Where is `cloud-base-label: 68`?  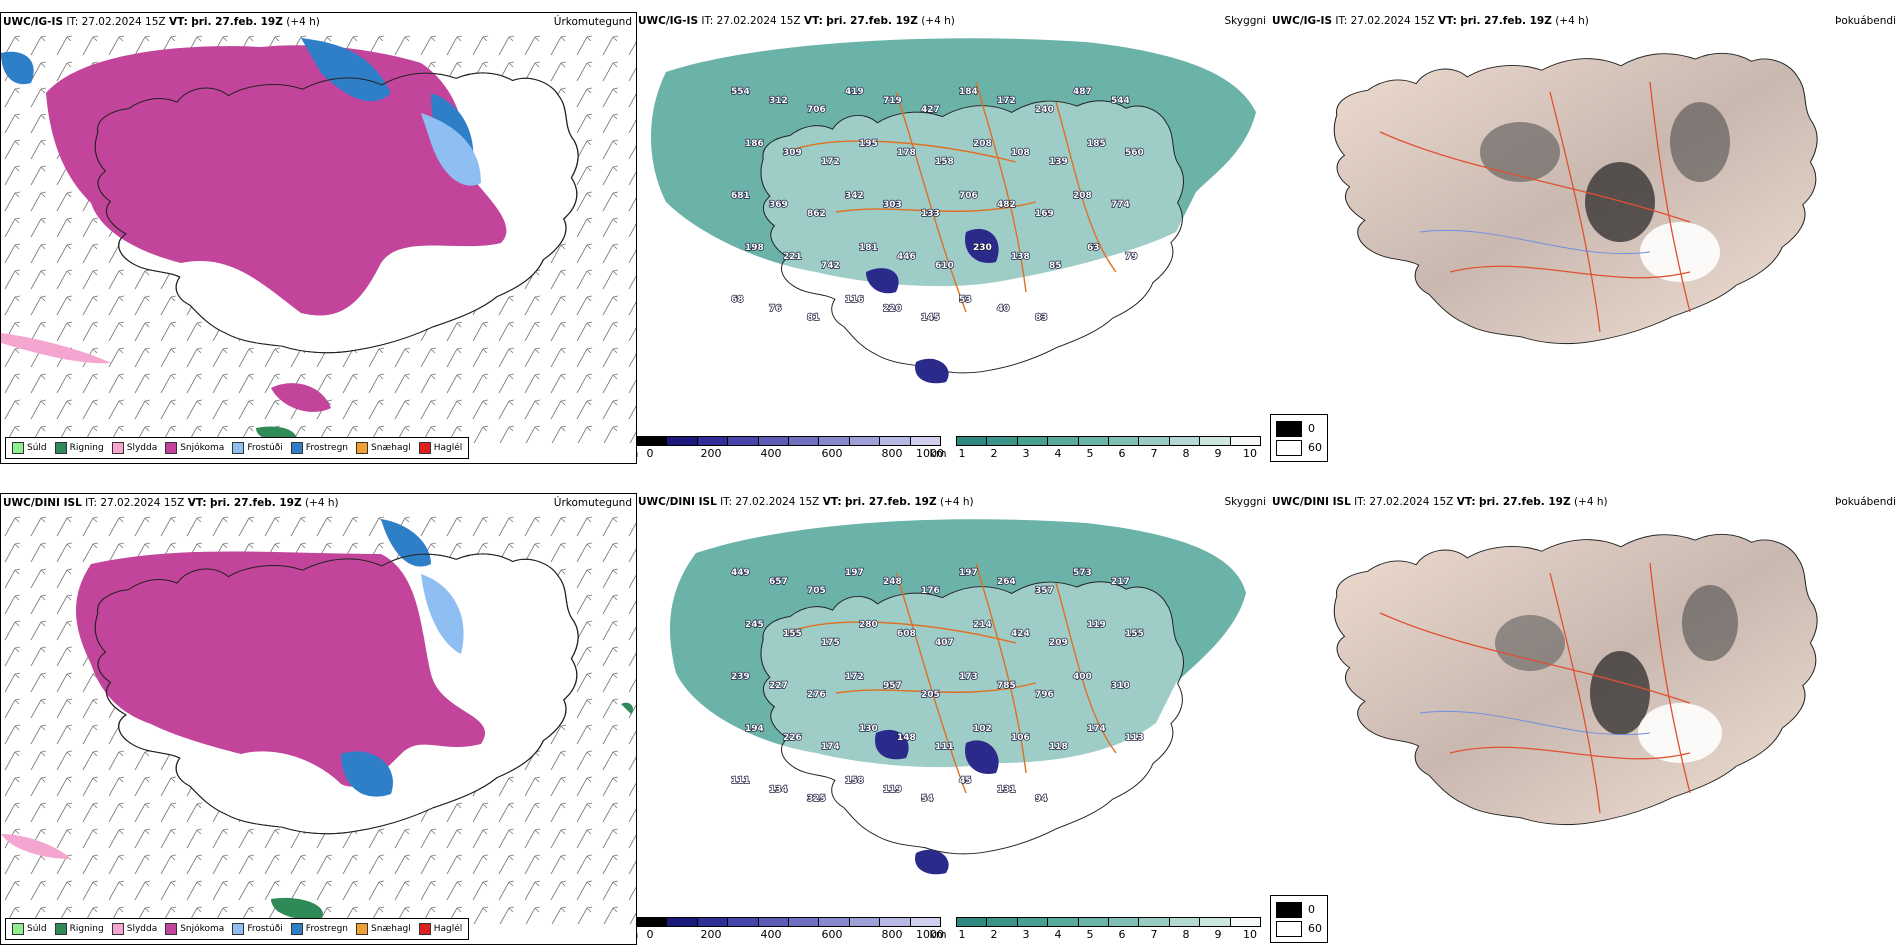 cloud-base-label: 68 is located at coordinates (737, 300).